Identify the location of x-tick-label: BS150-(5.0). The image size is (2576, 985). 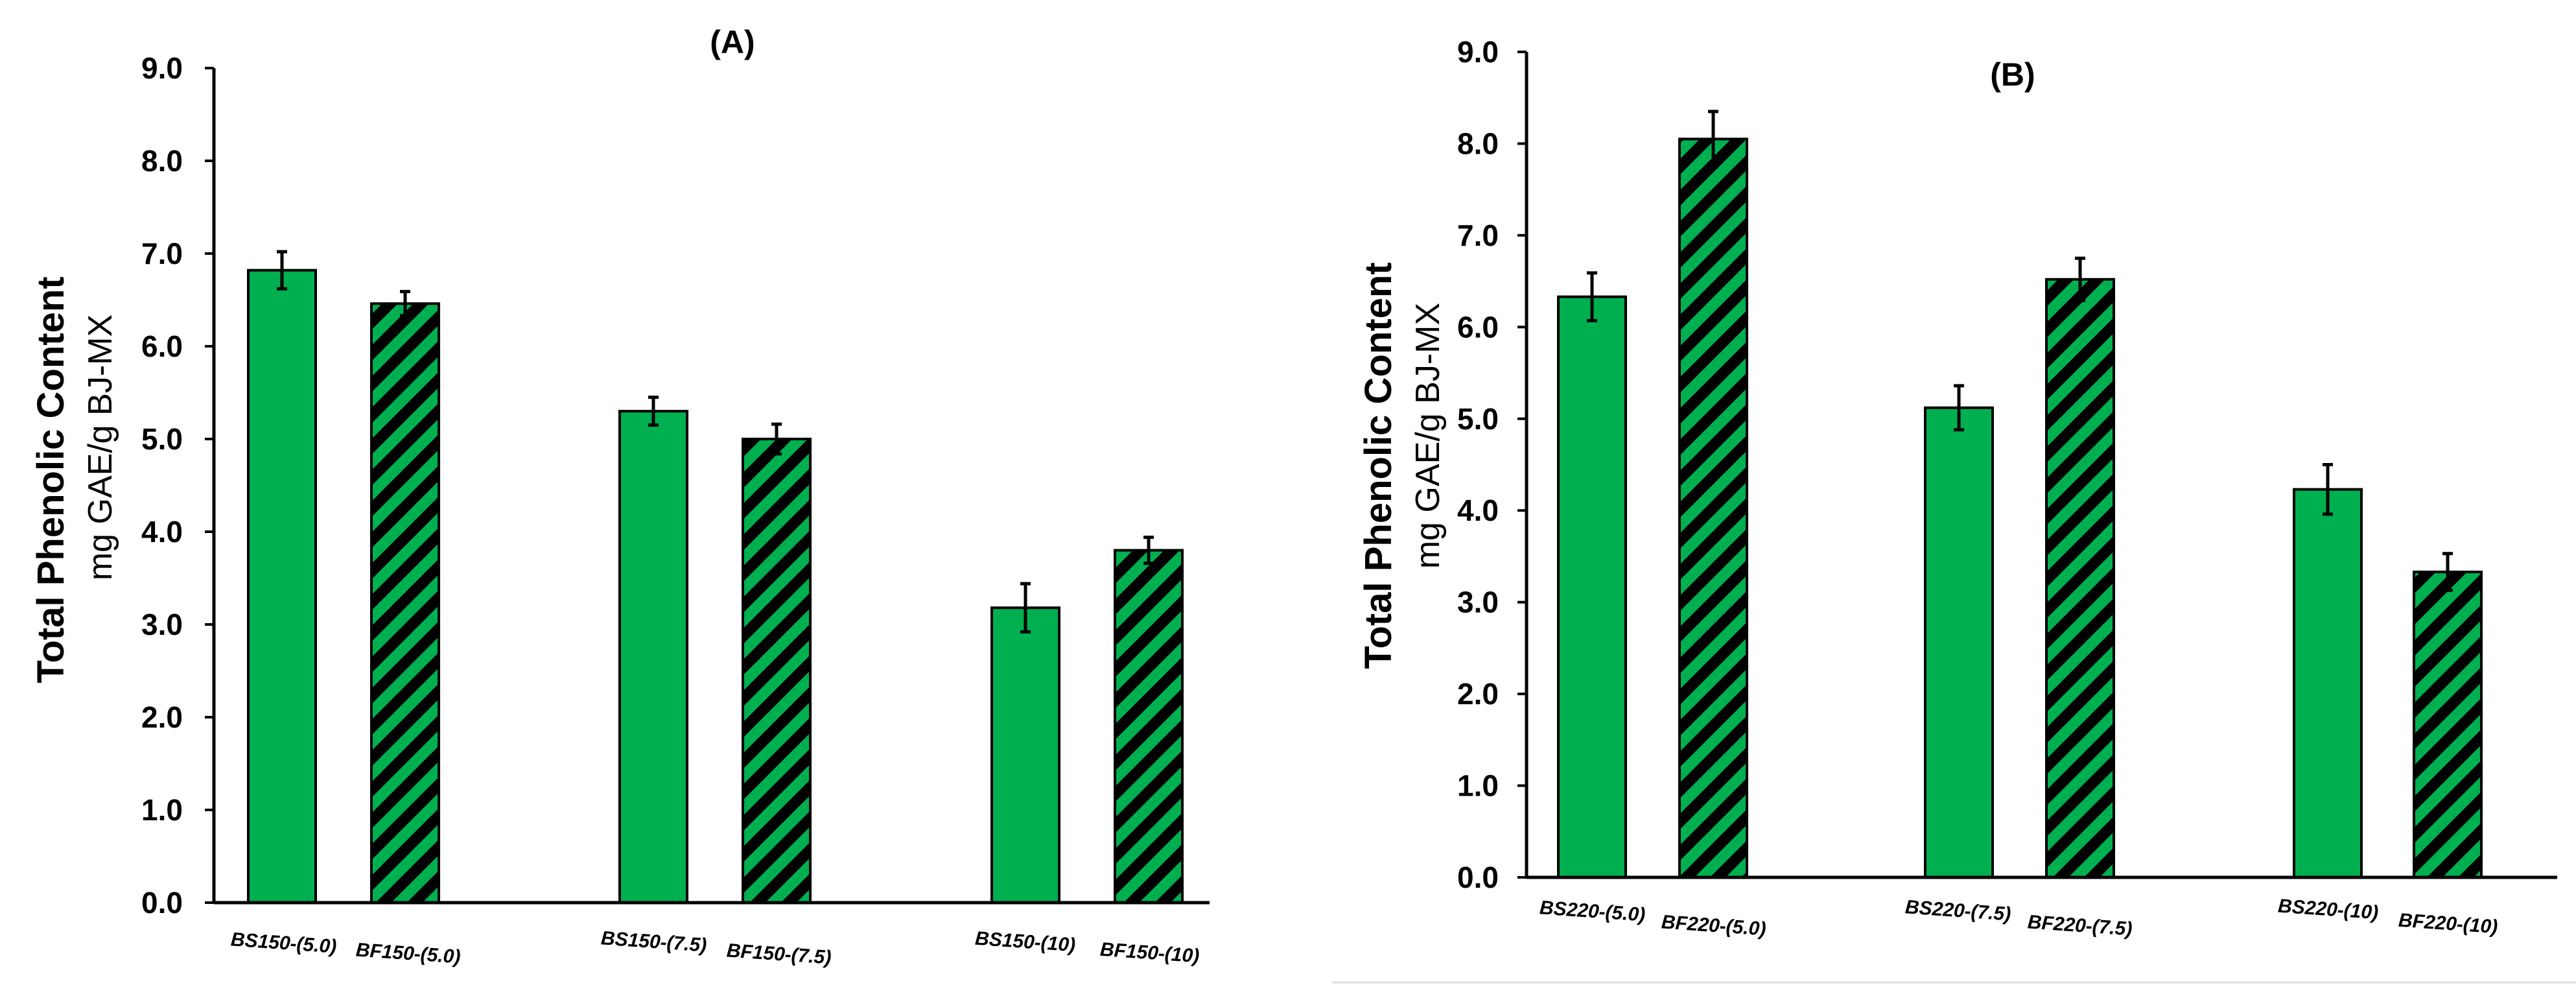
(283, 943).